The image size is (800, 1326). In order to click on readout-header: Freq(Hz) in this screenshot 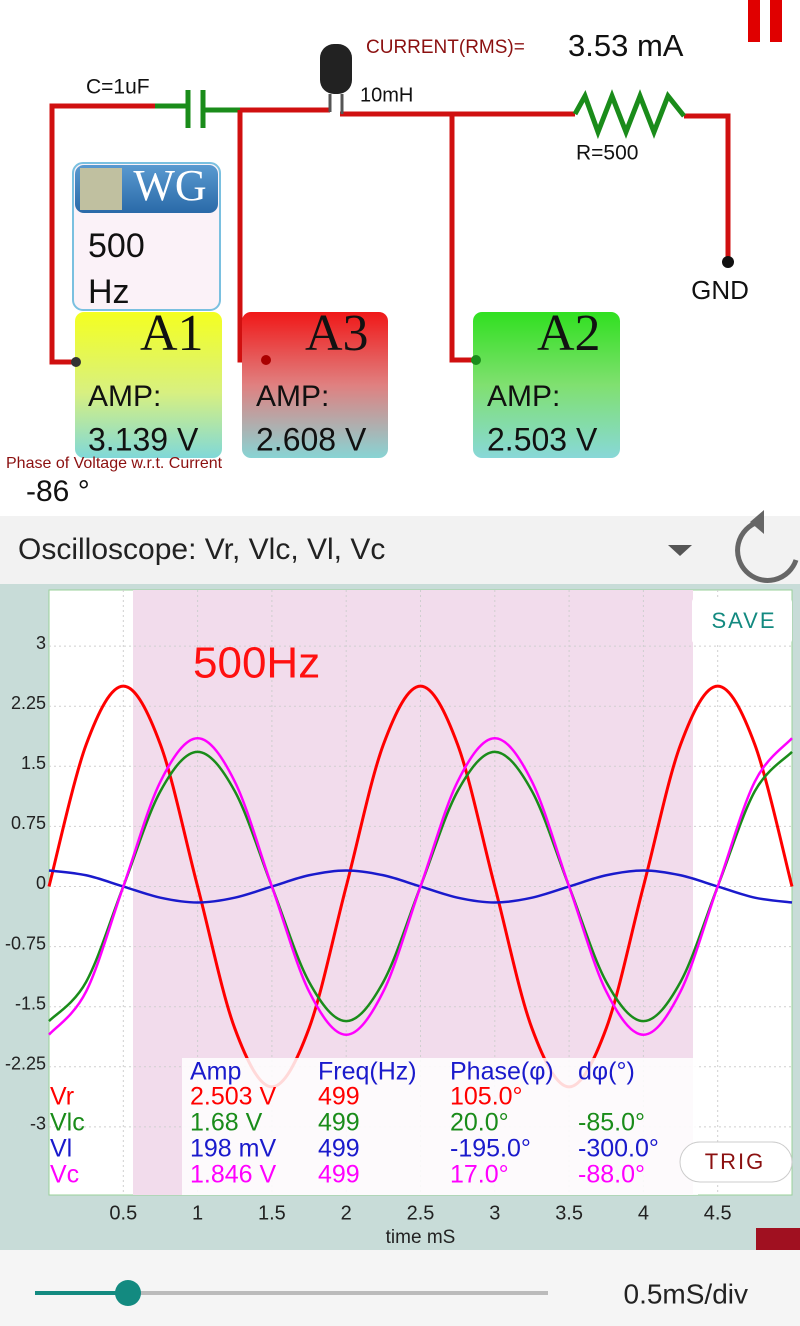, I will do `click(367, 1072)`.